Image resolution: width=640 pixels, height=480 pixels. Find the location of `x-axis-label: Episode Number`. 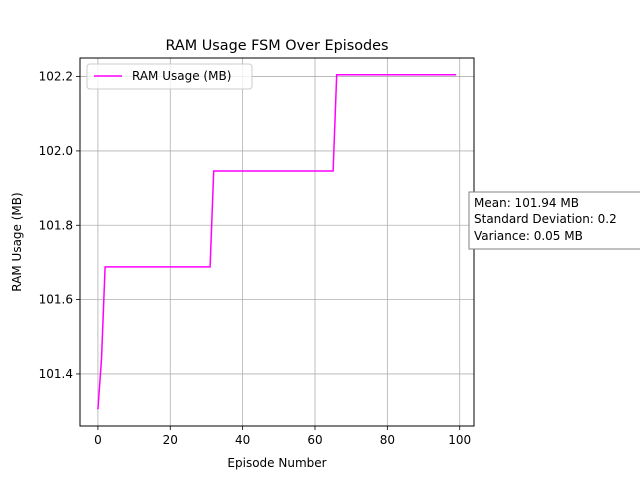

x-axis-label: Episode Number is located at coordinates (276, 463).